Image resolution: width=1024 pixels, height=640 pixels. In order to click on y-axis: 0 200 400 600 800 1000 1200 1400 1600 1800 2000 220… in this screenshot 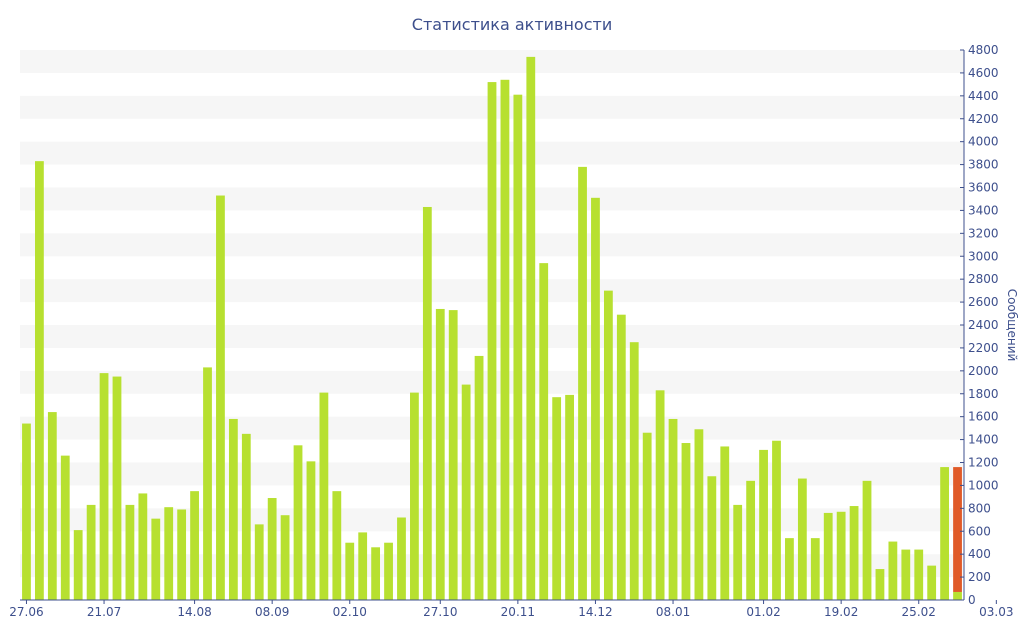, I will do `click(979, 325)`.